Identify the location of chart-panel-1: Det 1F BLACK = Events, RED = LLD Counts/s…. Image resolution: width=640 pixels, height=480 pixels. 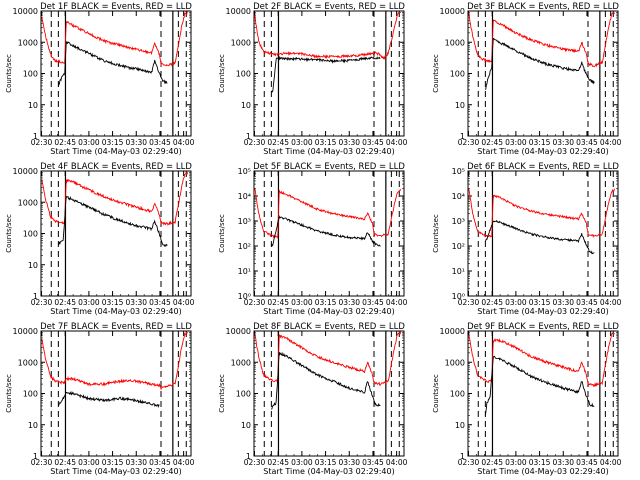
(100, 79).